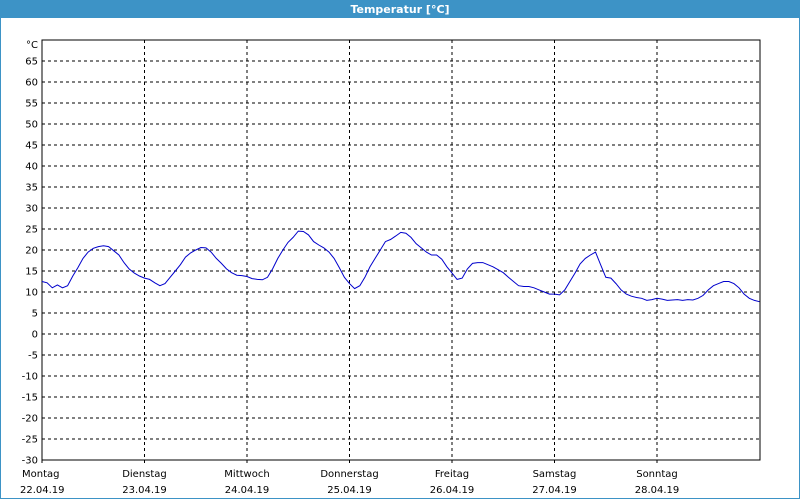 Image resolution: width=800 pixels, height=500 pixels. What do you see at coordinates (246, 474) in the screenshot?
I see `x-tick-day-label: Mittwoch` at bounding box center [246, 474].